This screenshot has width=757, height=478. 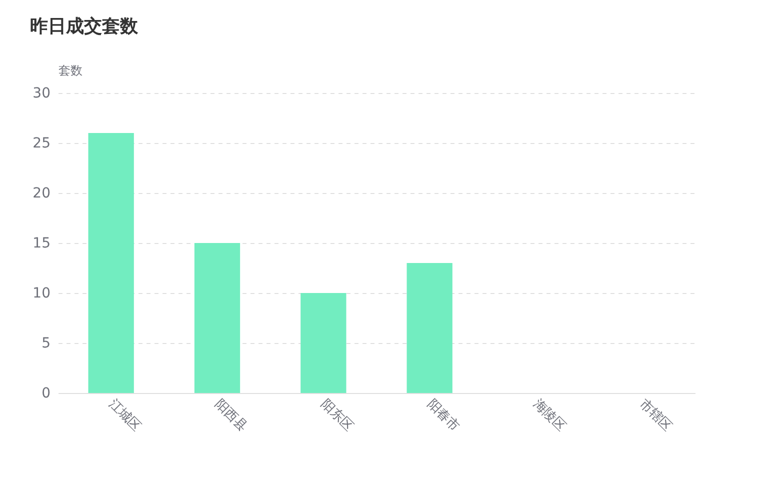 I want to click on x-tick-label: 阳东区, so click(x=337, y=415).